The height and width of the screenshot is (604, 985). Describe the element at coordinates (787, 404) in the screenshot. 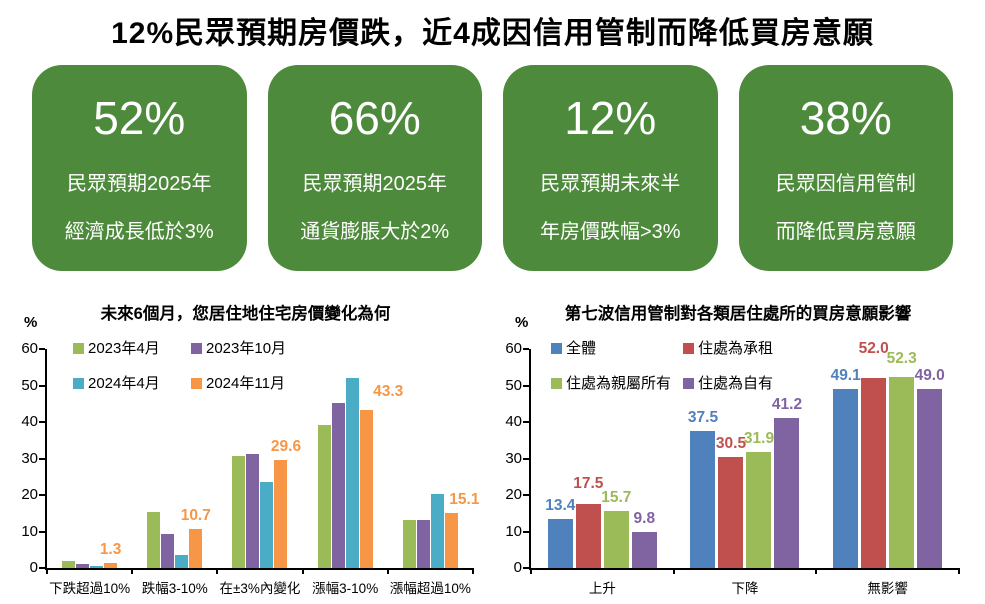

I see `bar-value-label: 41.2` at that location.